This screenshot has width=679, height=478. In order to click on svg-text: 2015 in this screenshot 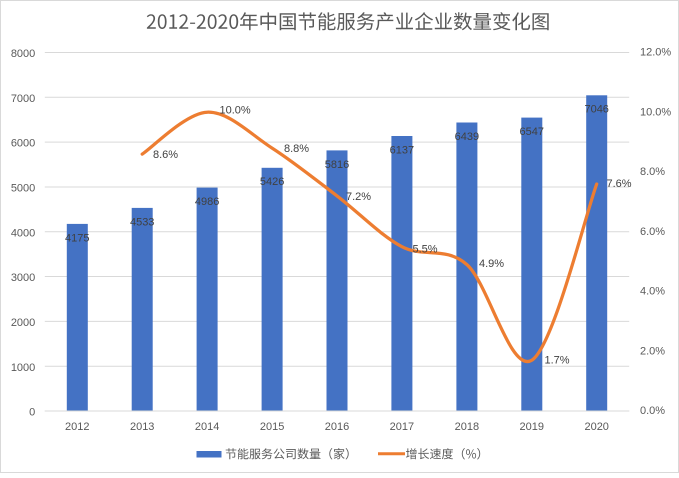, I will do `click(272, 427)`.